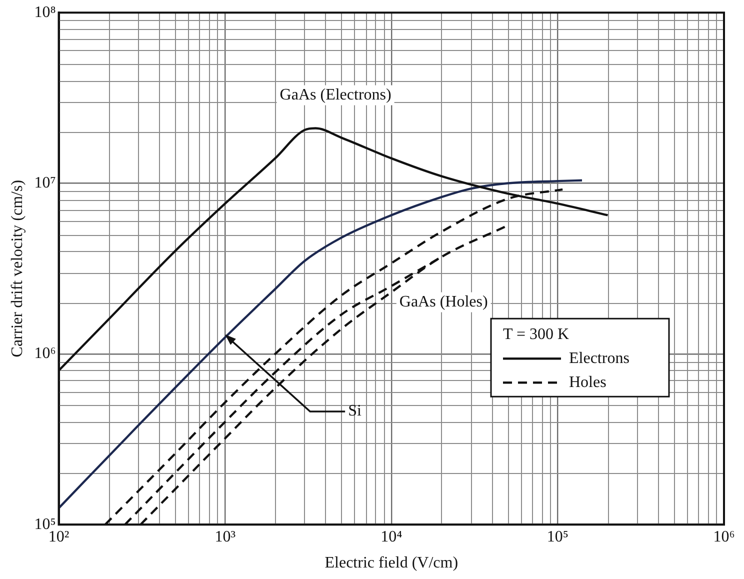 The image size is (744, 579). What do you see at coordinates (391, 563) in the screenshot?
I see `x-axis-title: Electric field (V/cm)` at bounding box center [391, 563].